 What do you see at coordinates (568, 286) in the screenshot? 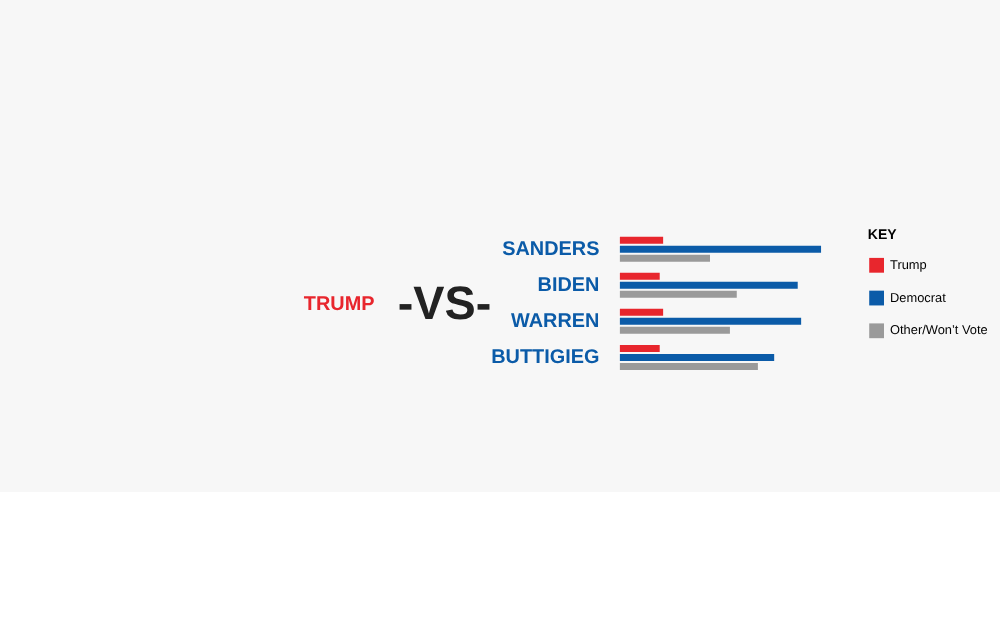
I see `y-tick-label: BIDEN` at bounding box center [568, 286].